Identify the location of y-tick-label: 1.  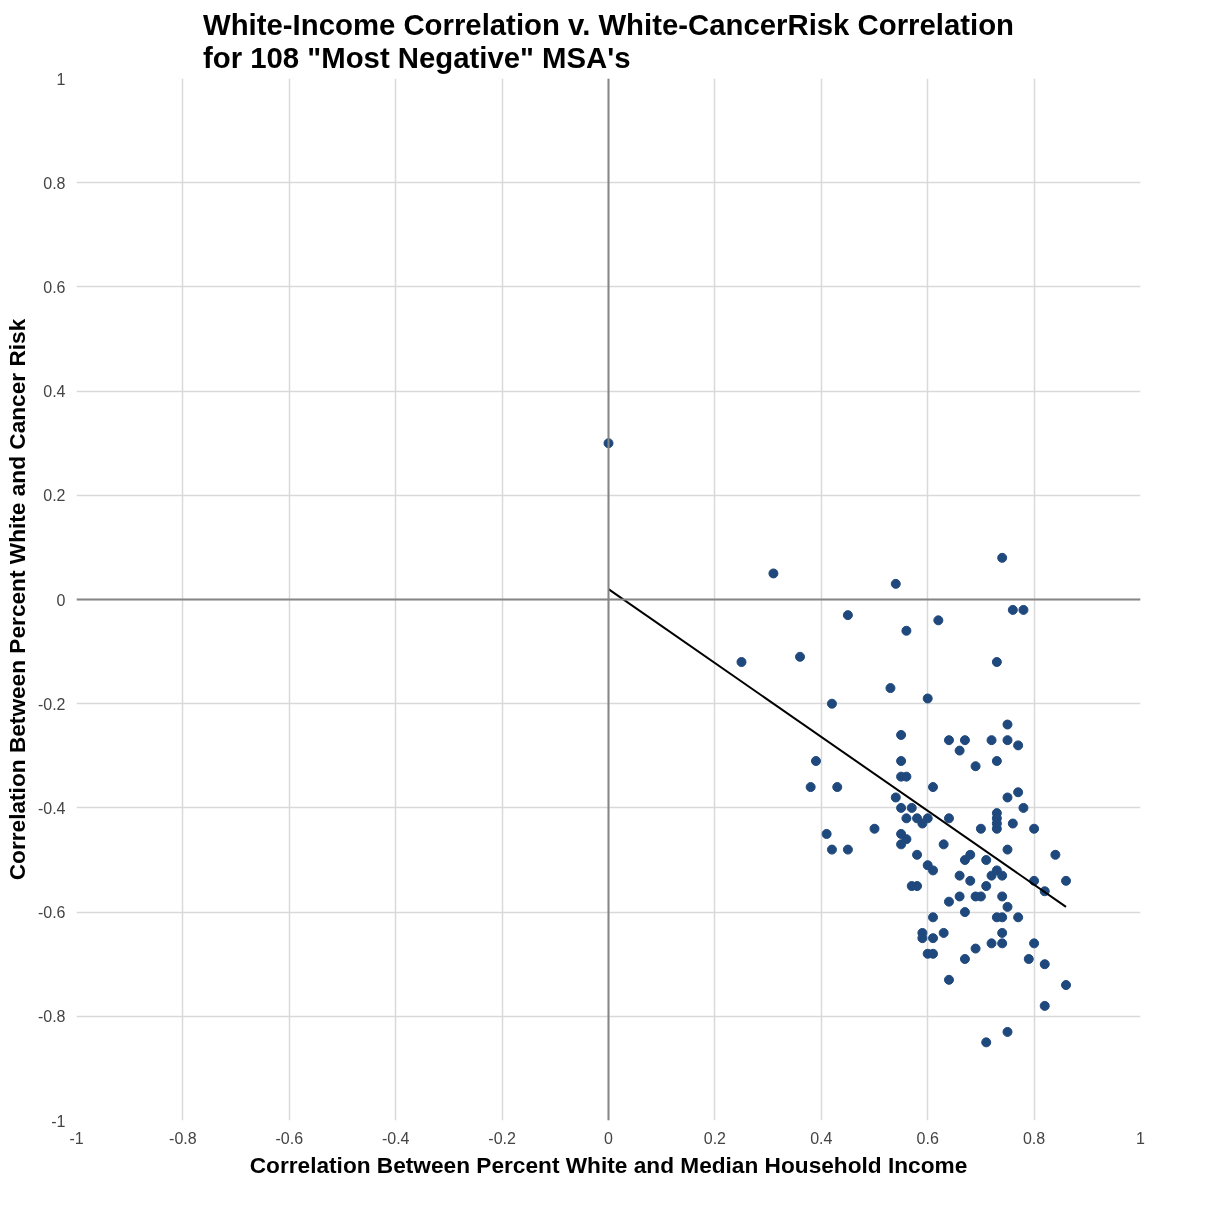
(61, 79).